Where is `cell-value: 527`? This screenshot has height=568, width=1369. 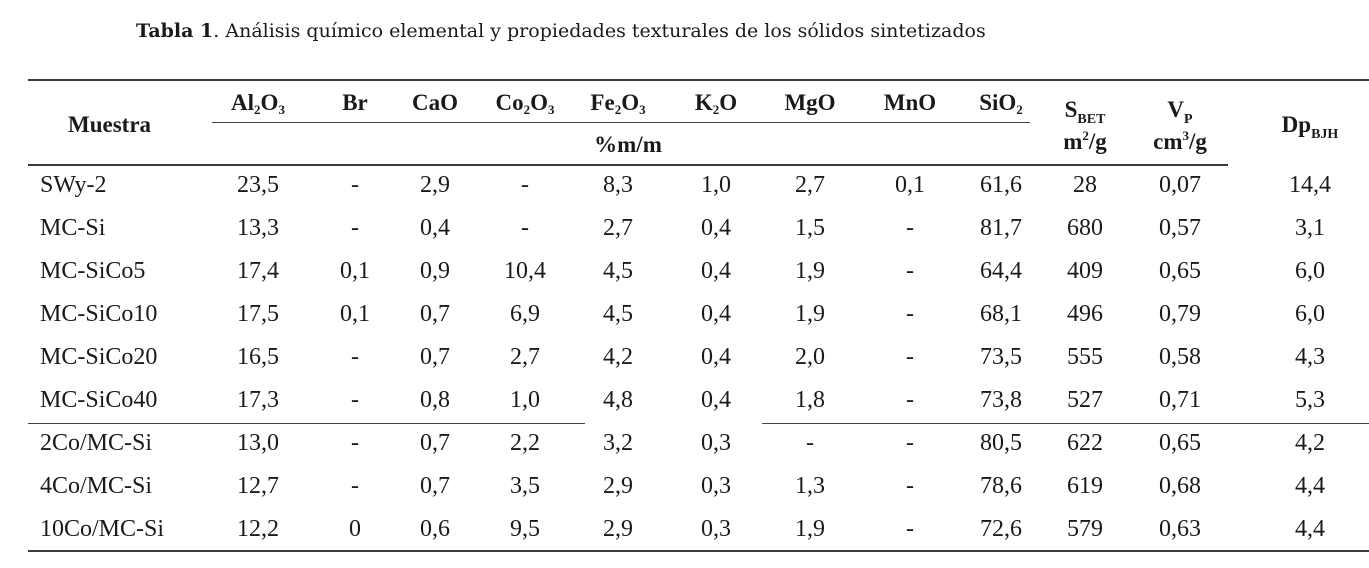
cell-value: 527 is located at coordinates (1085, 400).